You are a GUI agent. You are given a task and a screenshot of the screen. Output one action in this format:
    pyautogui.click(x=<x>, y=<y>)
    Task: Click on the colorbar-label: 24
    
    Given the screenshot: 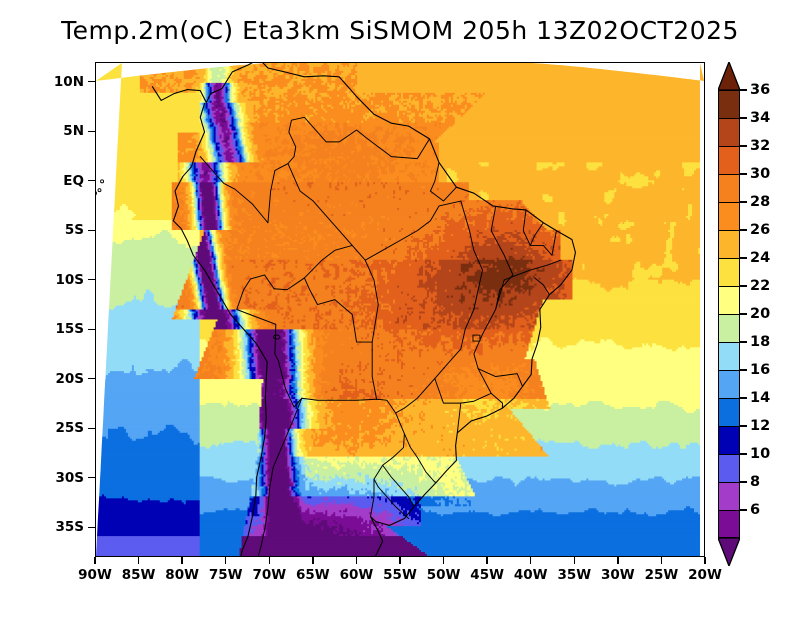 What is the action you would take?
    pyautogui.click(x=760, y=258)
    